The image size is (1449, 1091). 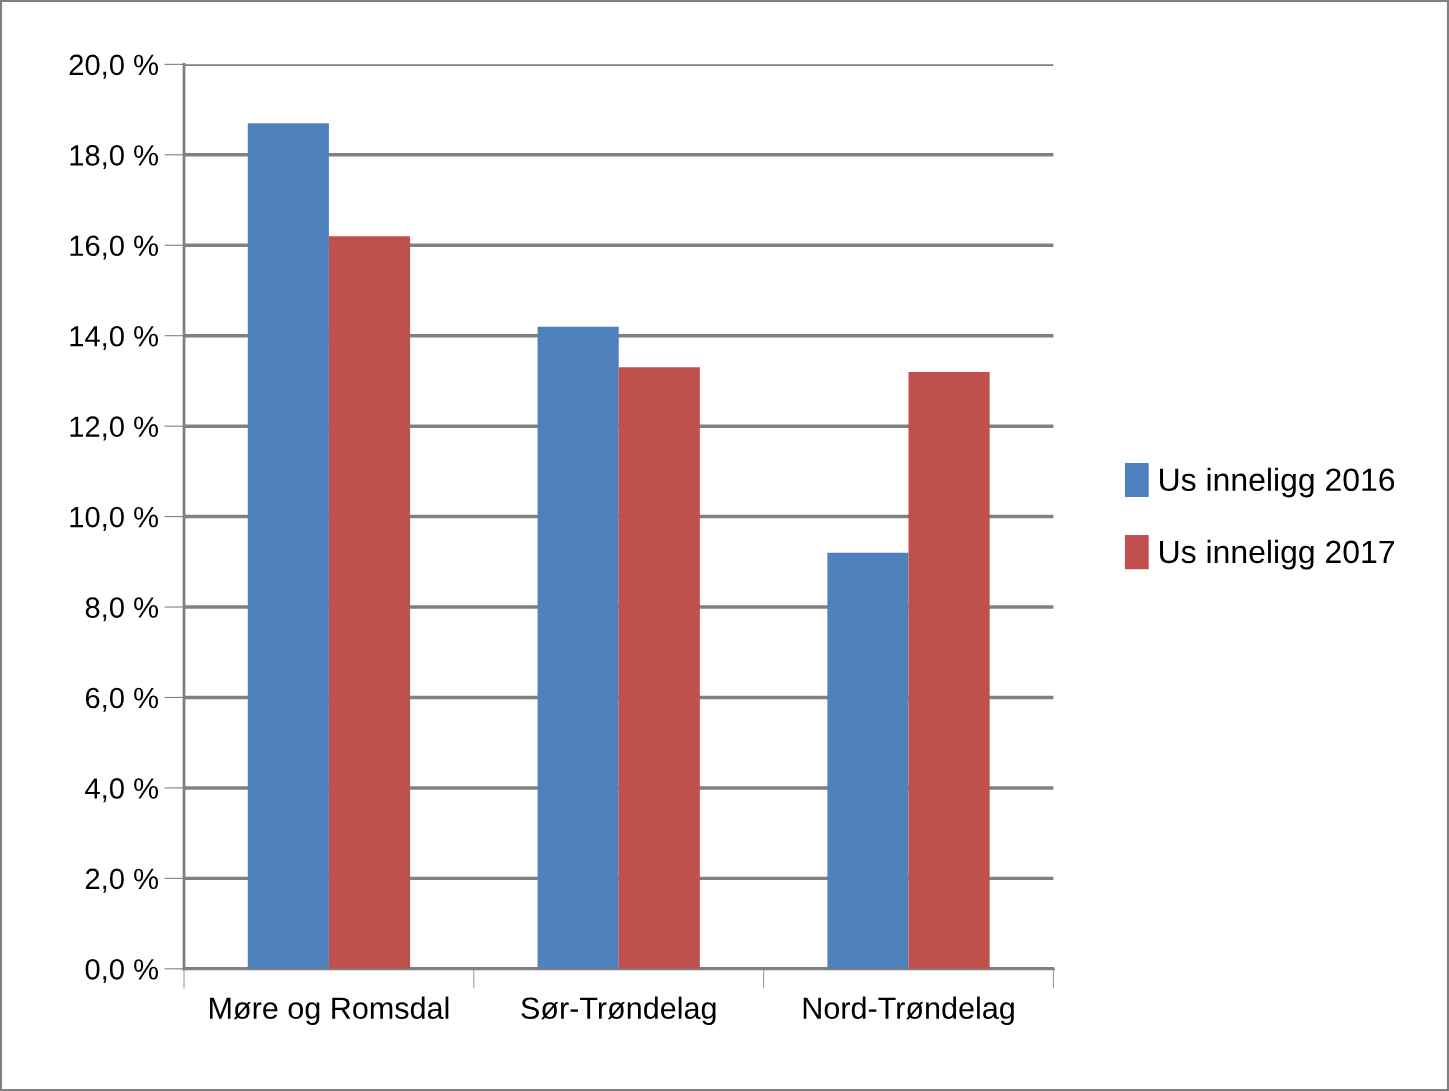 I want to click on x-tick-label: Sør-Trøndelag, so click(x=618, y=1011).